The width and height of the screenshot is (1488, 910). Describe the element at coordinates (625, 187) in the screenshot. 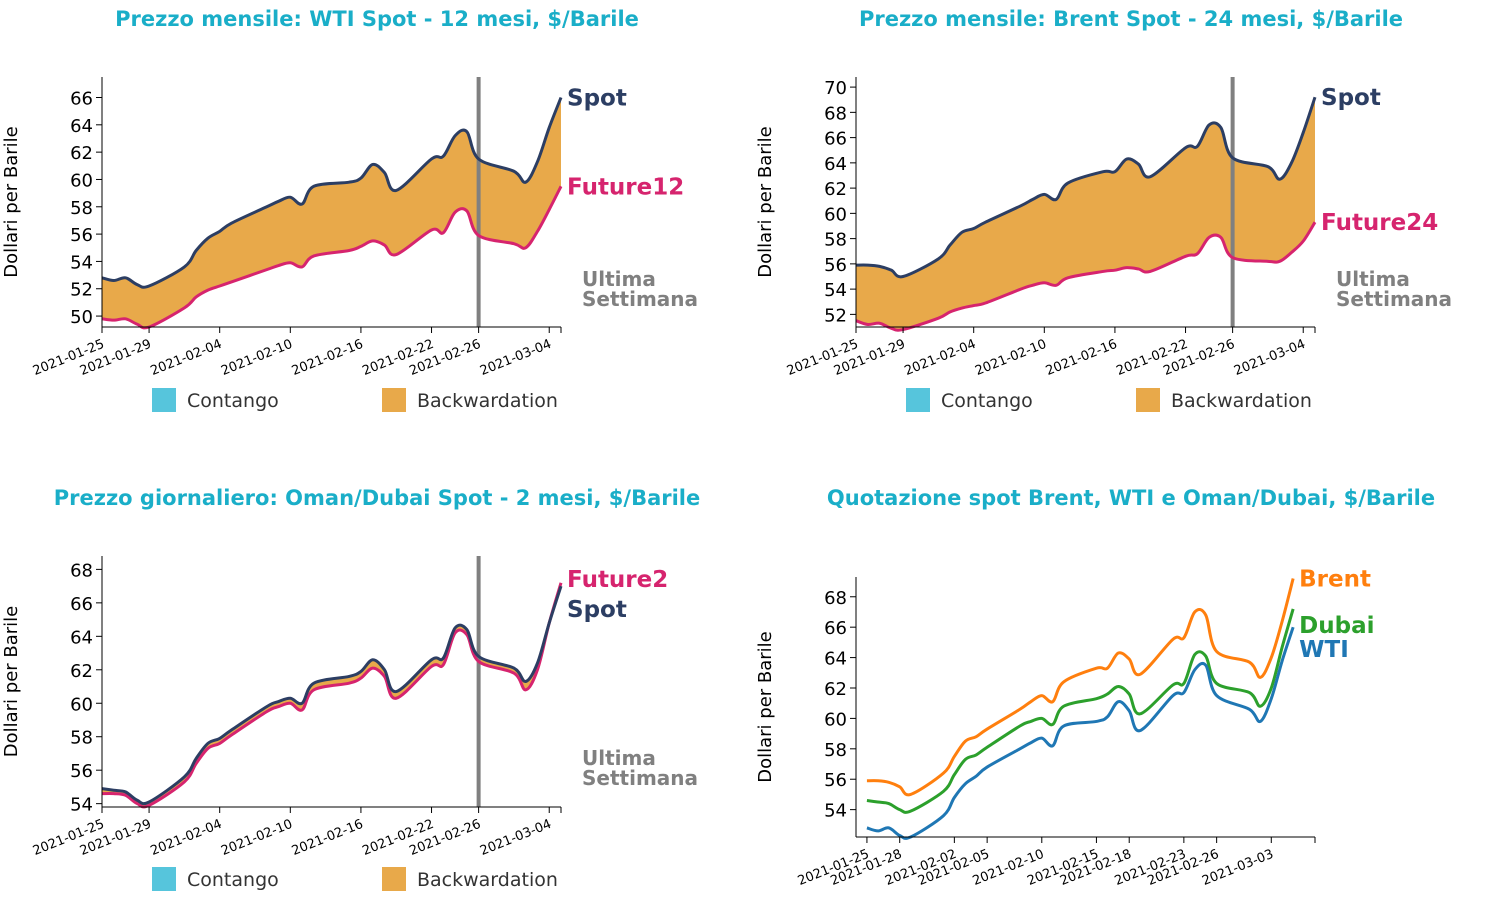

I see `series-label-future12: Future12` at that location.